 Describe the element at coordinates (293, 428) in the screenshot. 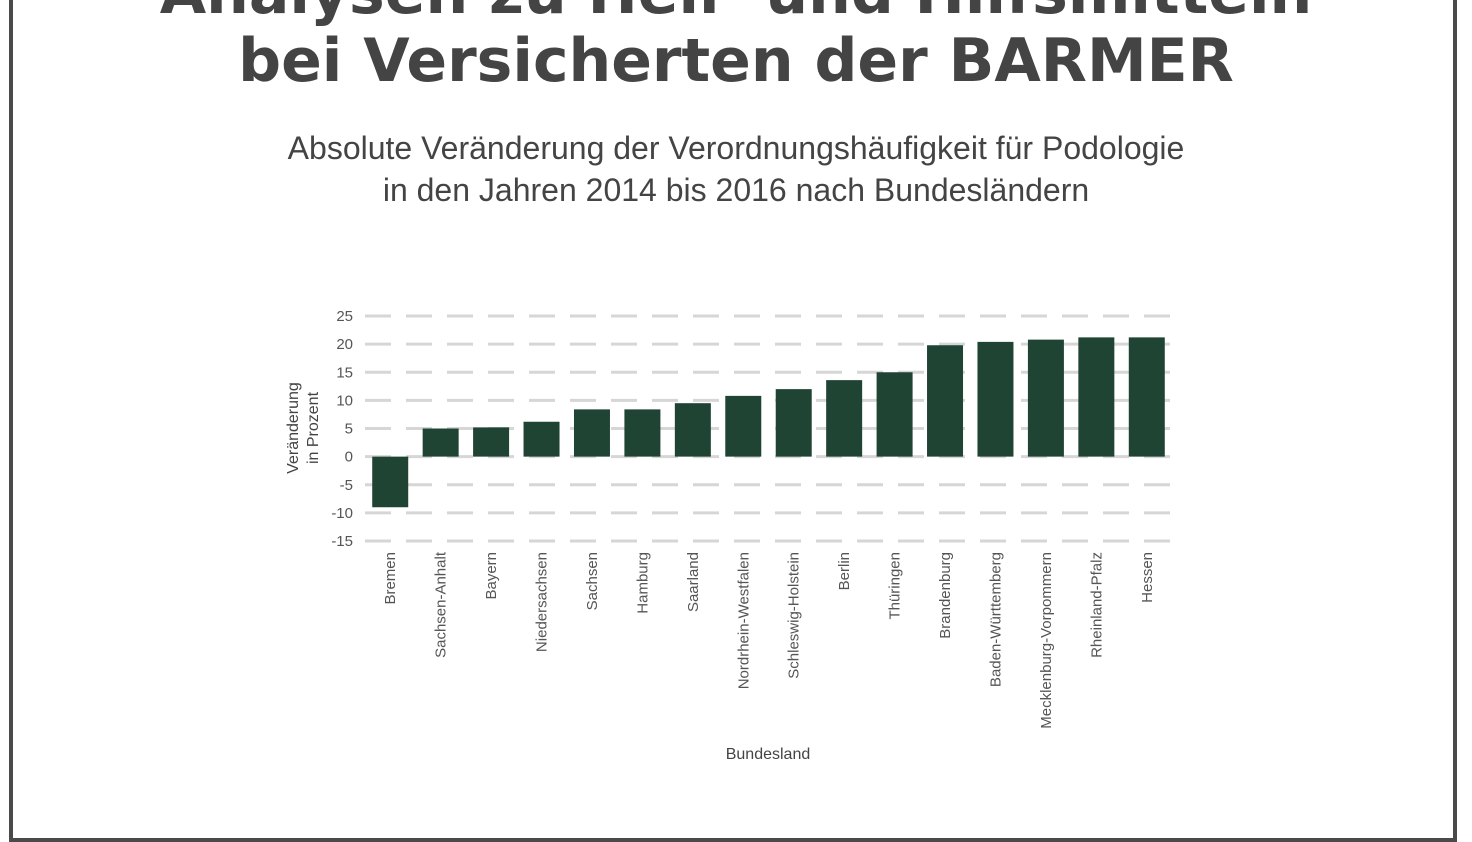

I see `y-axis-title-line-1: Veränderung` at that location.